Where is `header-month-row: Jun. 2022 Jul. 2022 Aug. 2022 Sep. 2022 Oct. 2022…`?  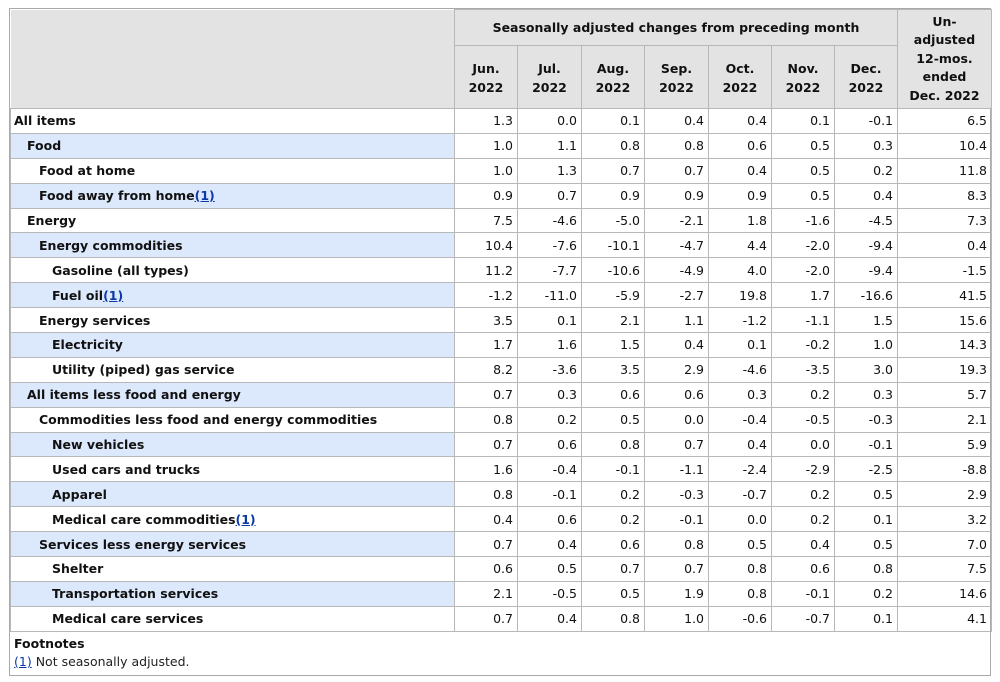 header-month-row: Jun. 2022 Jul. 2022 Aug. 2022 Sep. 2022 Oct. 2022… is located at coordinates (501, 77).